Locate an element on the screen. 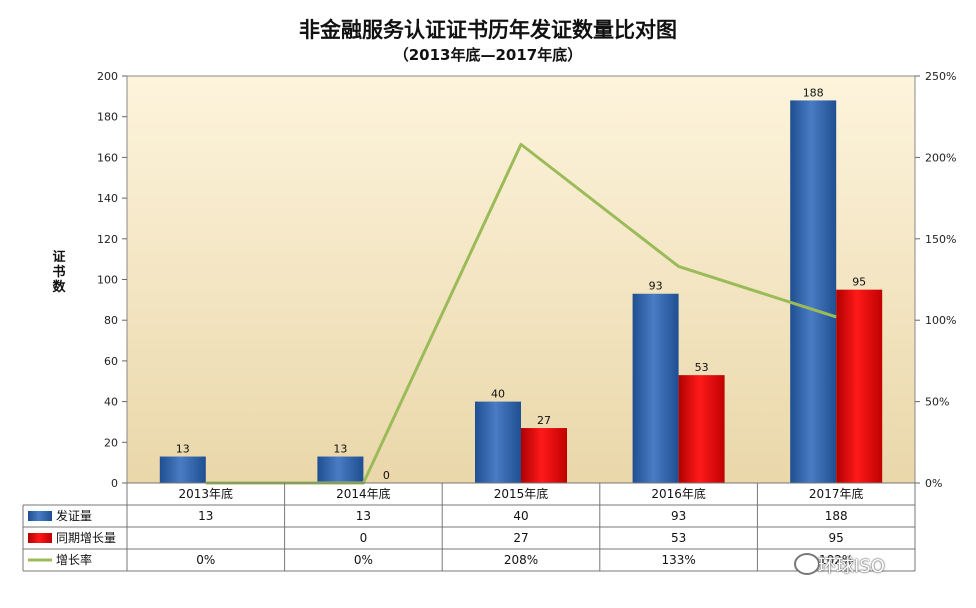 The height and width of the screenshot is (608, 976). y2-tick-label: 100% is located at coordinates (940, 320).